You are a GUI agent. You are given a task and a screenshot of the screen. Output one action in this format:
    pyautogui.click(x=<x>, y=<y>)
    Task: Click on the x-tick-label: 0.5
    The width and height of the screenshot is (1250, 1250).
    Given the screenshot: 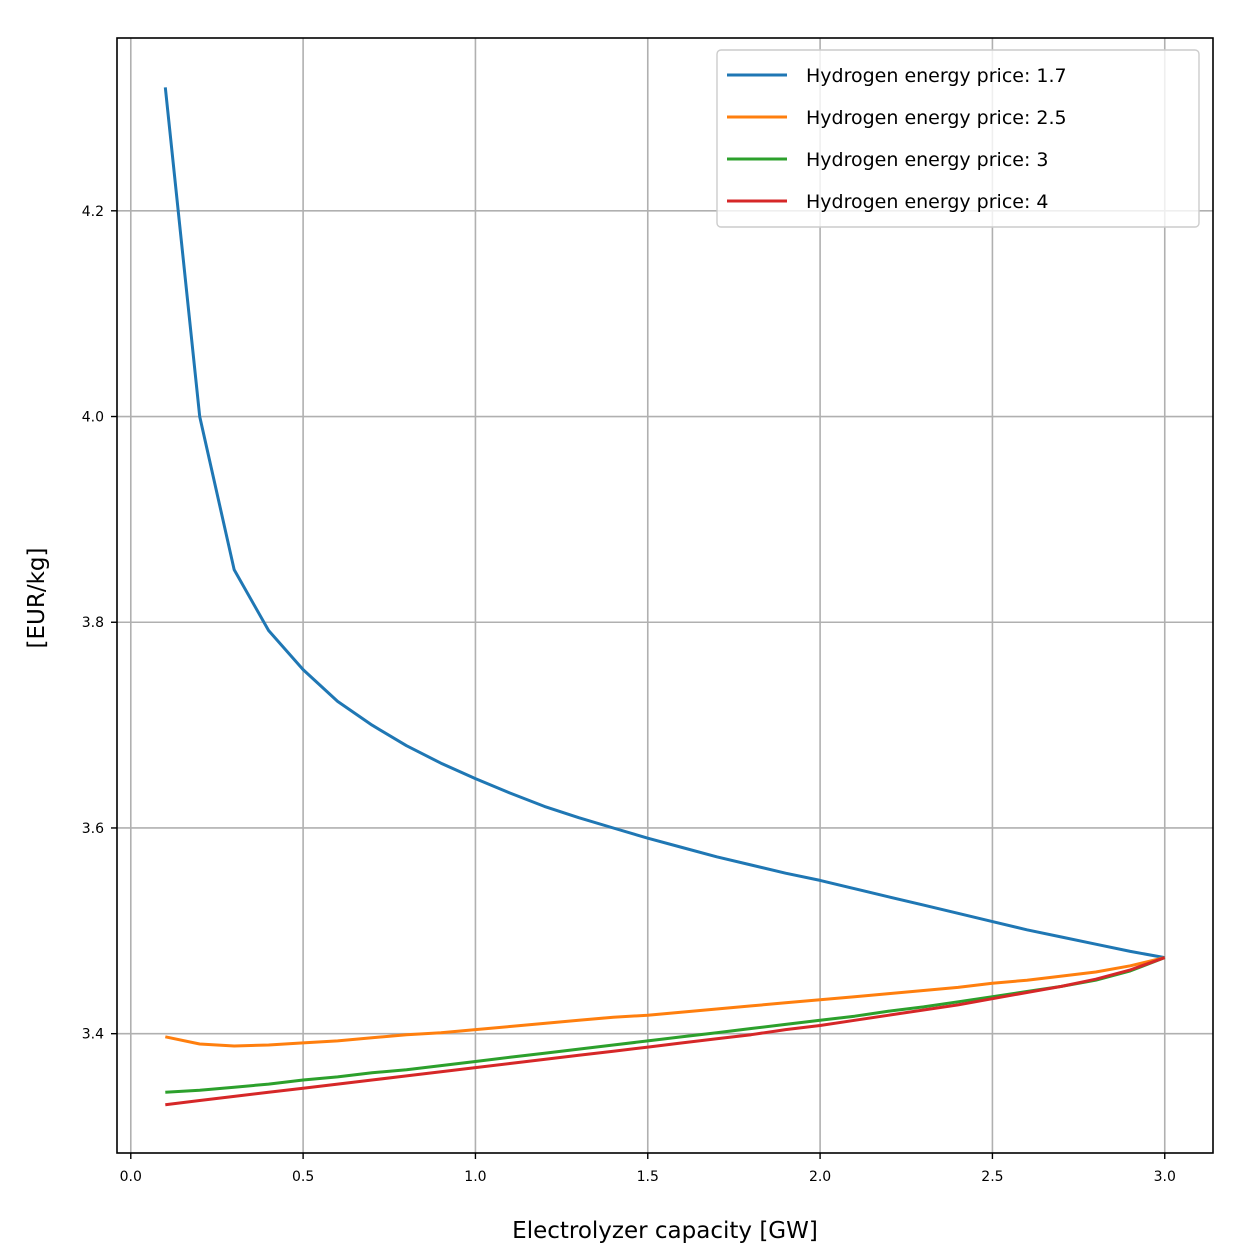 What is the action you would take?
    pyautogui.click(x=303, y=1177)
    